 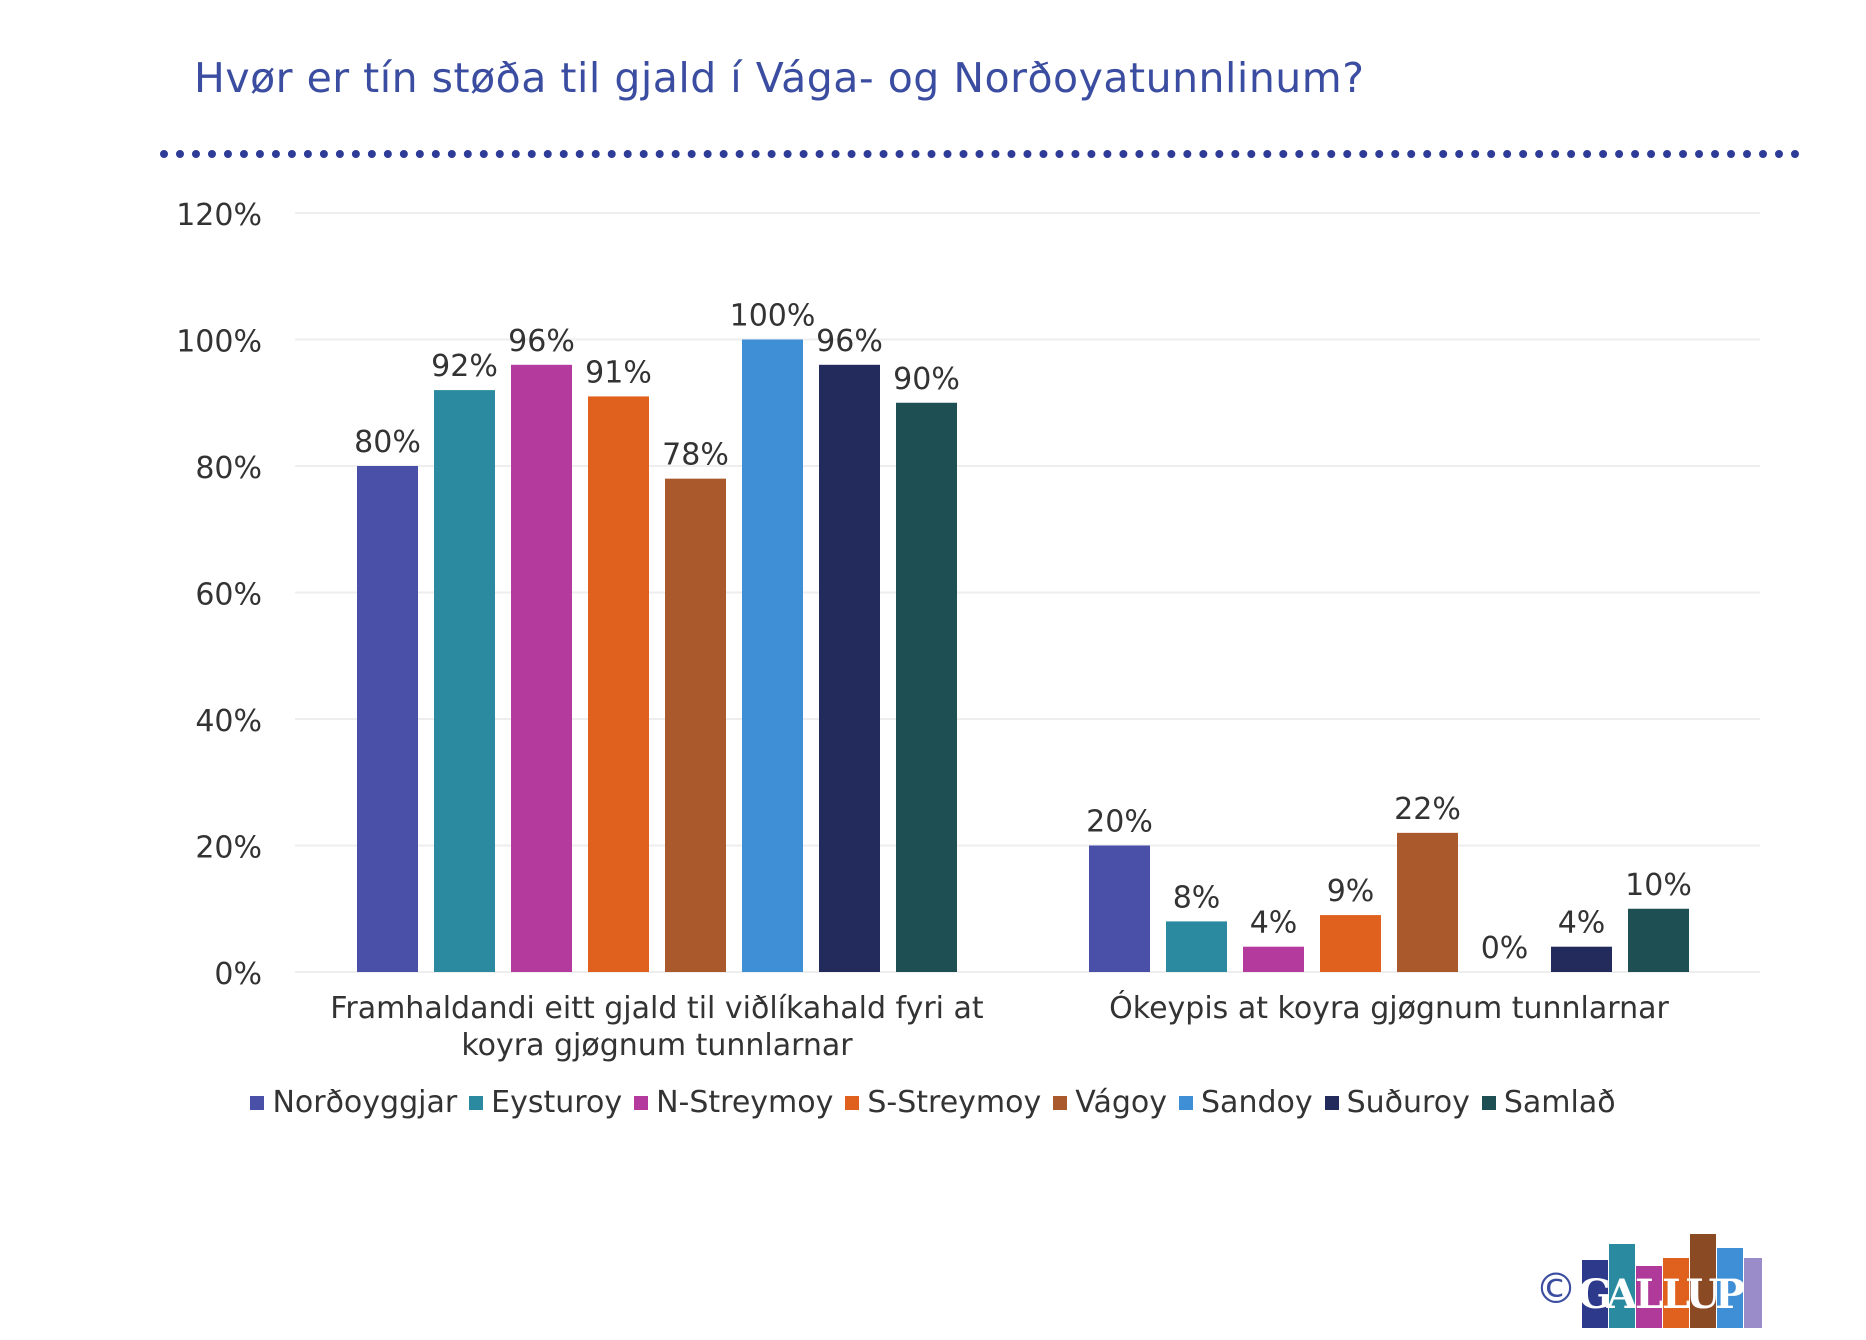 What do you see at coordinates (1753, 1293) in the screenshot?
I see `logo-bar` at bounding box center [1753, 1293].